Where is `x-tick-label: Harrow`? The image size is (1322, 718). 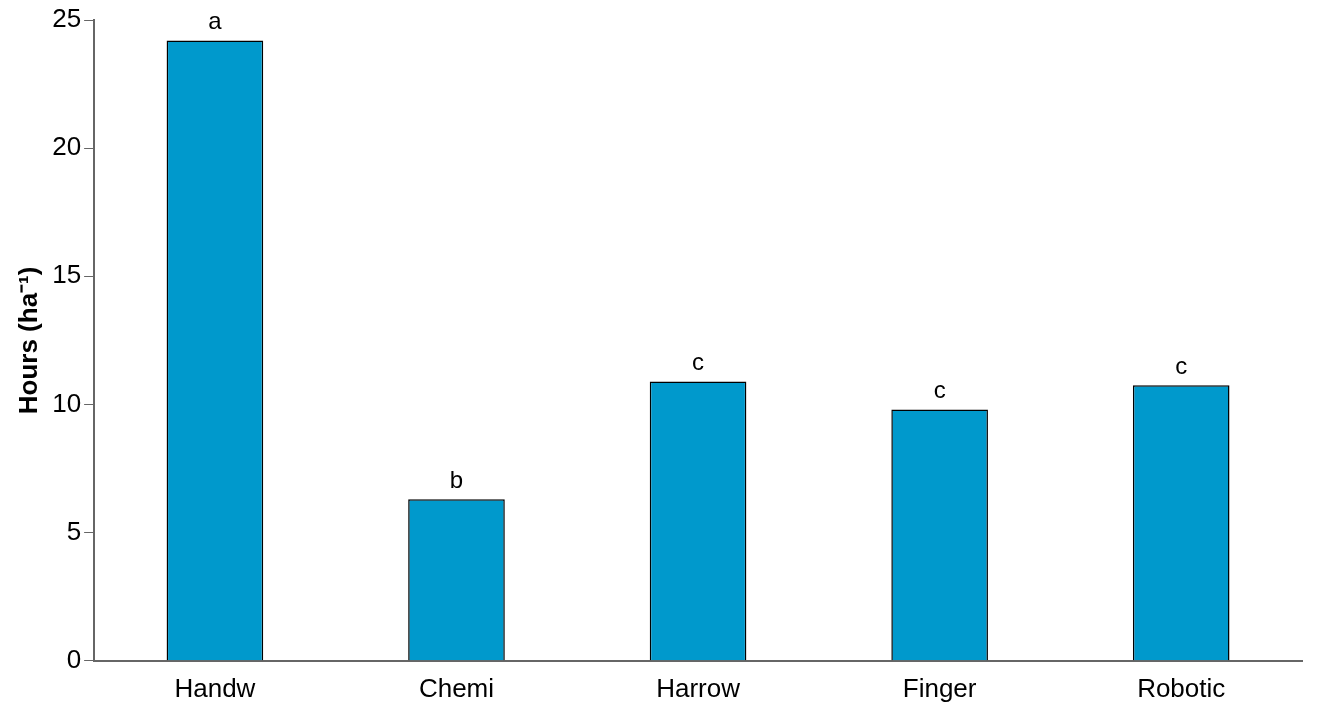
x-tick-label: Harrow is located at coordinates (698, 687).